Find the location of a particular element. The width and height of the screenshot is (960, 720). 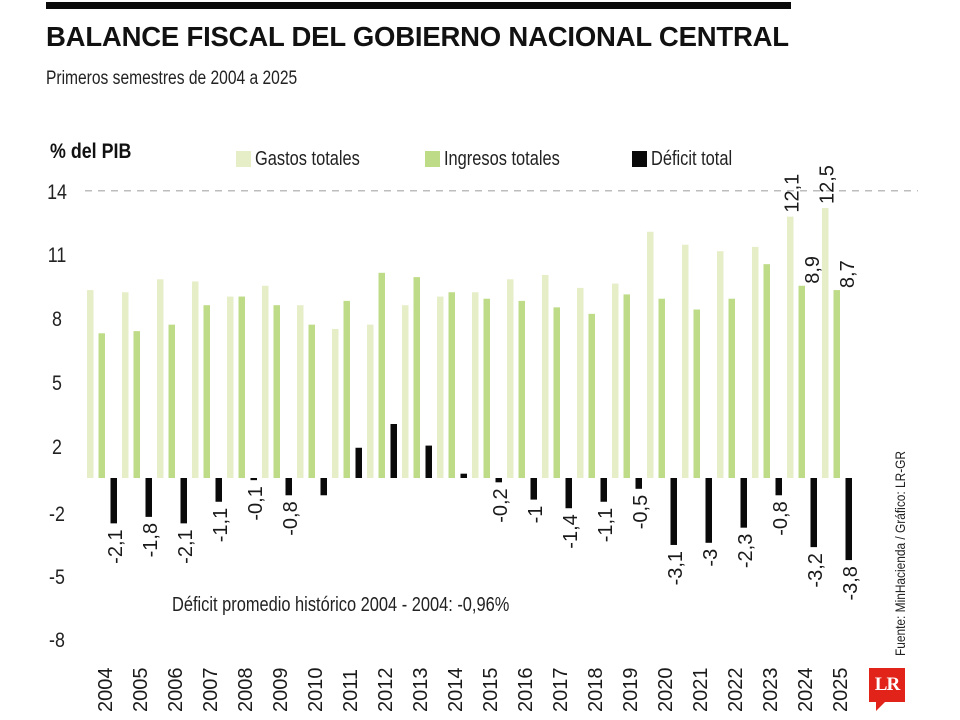

legend-swatch-deficit is located at coordinates (639, 159).